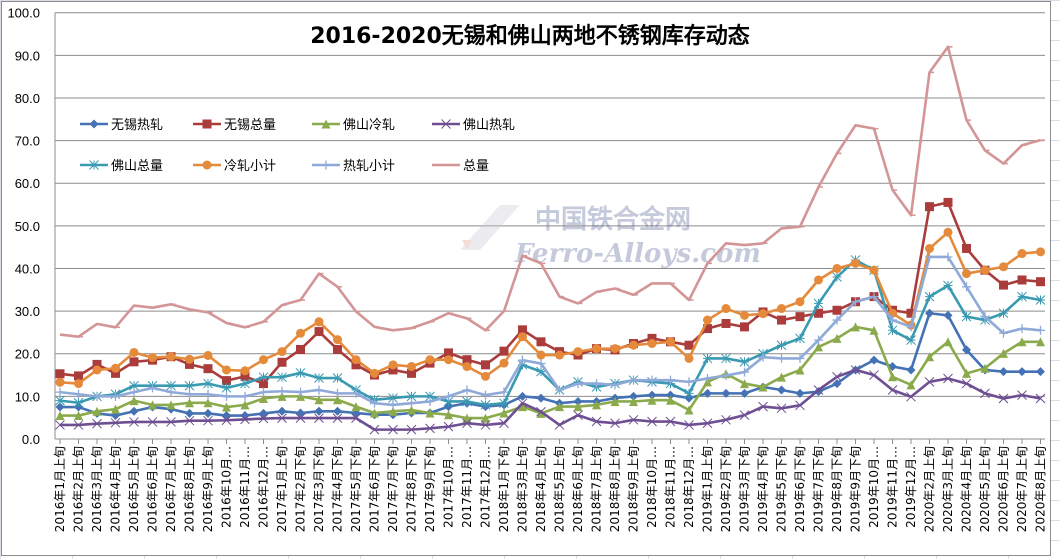 The height and width of the screenshot is (559, 1060). I want to click on x-tick-label: 2017年3月下旬, so click(319, 489).